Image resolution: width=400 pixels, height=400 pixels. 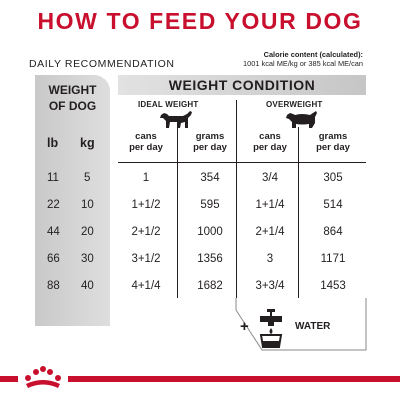 I want to click on ideal-grams-head: grams per day, so click(x=210, y=142).